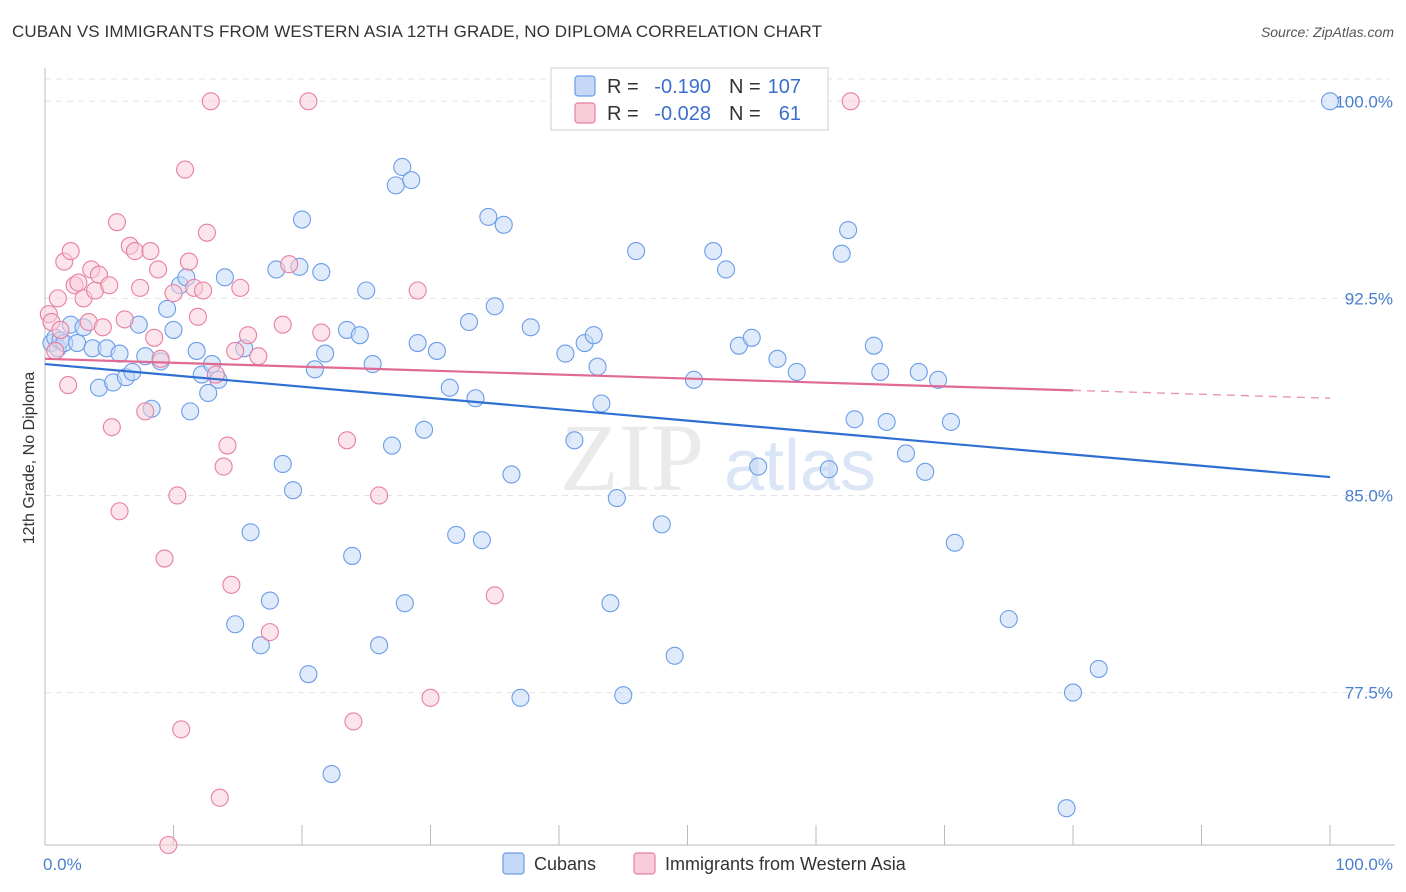  What do you see at coordinates (623, 87) in the screenshot?
I see `legend-r-label-1: R =` at bounding box center [623, 87].